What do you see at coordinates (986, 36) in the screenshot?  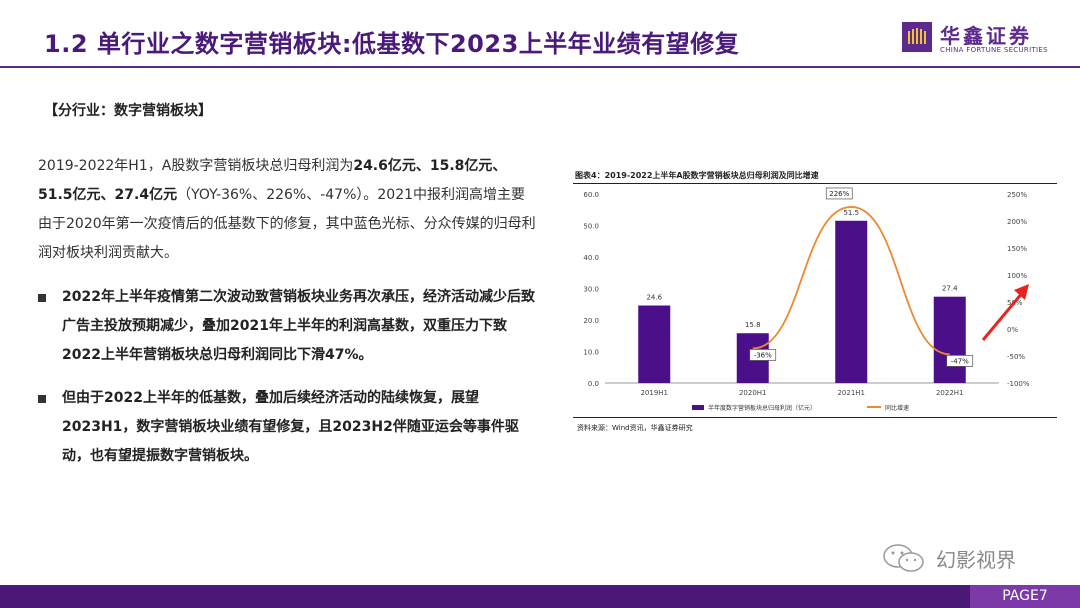 I see `logo-name-cn: 华鑫证券` at bounding box center [986, 36].